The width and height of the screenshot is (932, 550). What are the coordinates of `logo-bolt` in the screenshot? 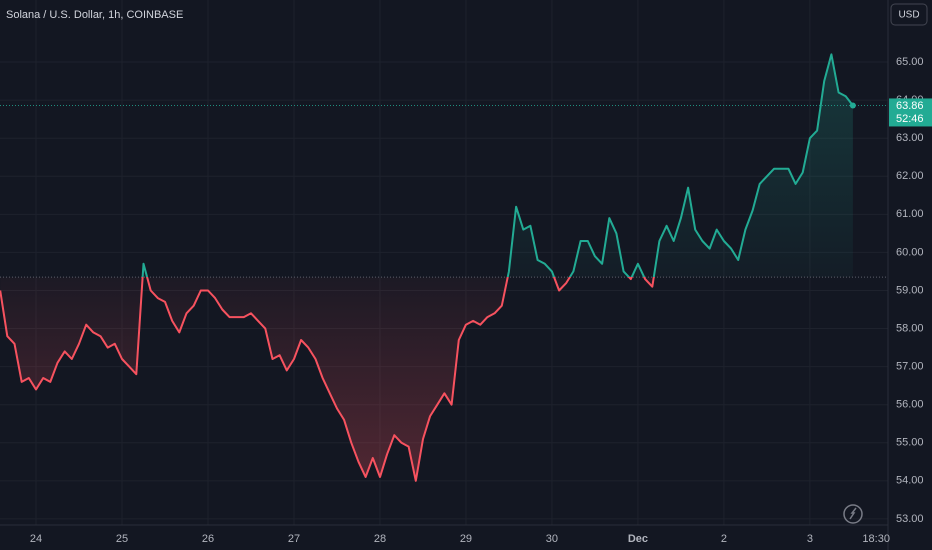 It's located at (853, 513).